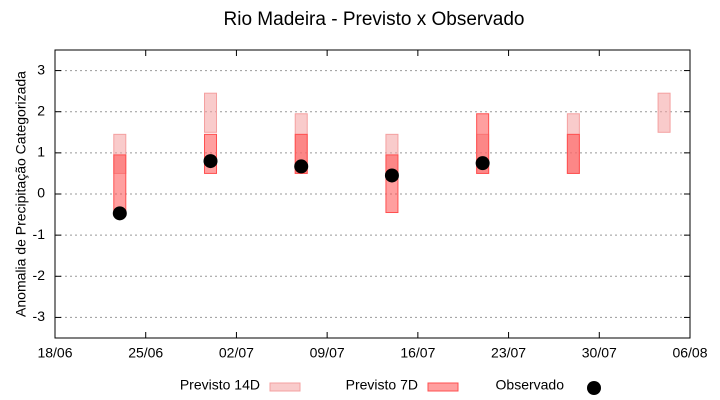 This screenshot has width=720, height=400. I want to click on x-tick-label: 16/07, so click(417, 353).